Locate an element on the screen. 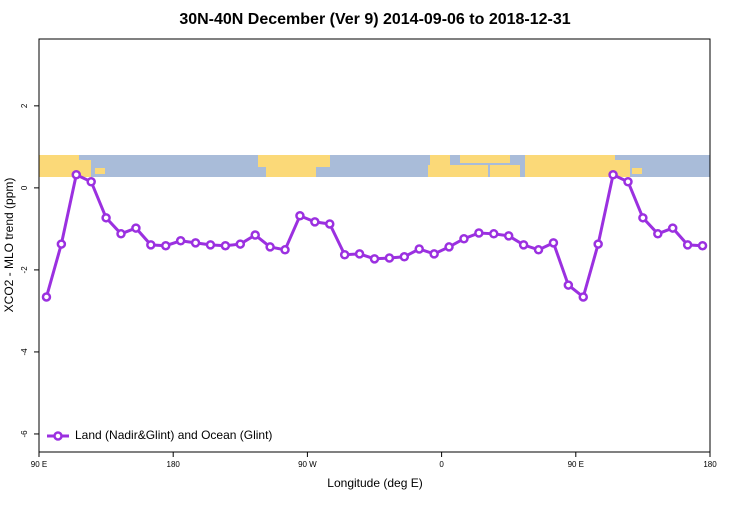  map-strip is located at coordinates (374, 166).